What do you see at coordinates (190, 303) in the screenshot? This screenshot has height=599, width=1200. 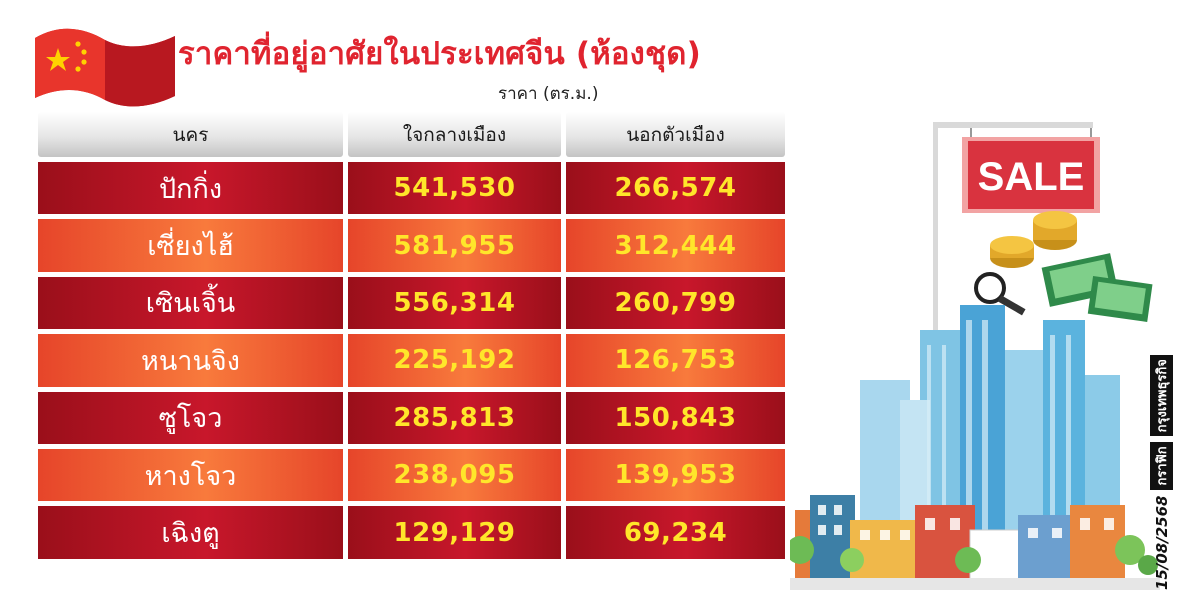 I see `city-name: เซินเจิ้น` at bounding box center [190, 303].